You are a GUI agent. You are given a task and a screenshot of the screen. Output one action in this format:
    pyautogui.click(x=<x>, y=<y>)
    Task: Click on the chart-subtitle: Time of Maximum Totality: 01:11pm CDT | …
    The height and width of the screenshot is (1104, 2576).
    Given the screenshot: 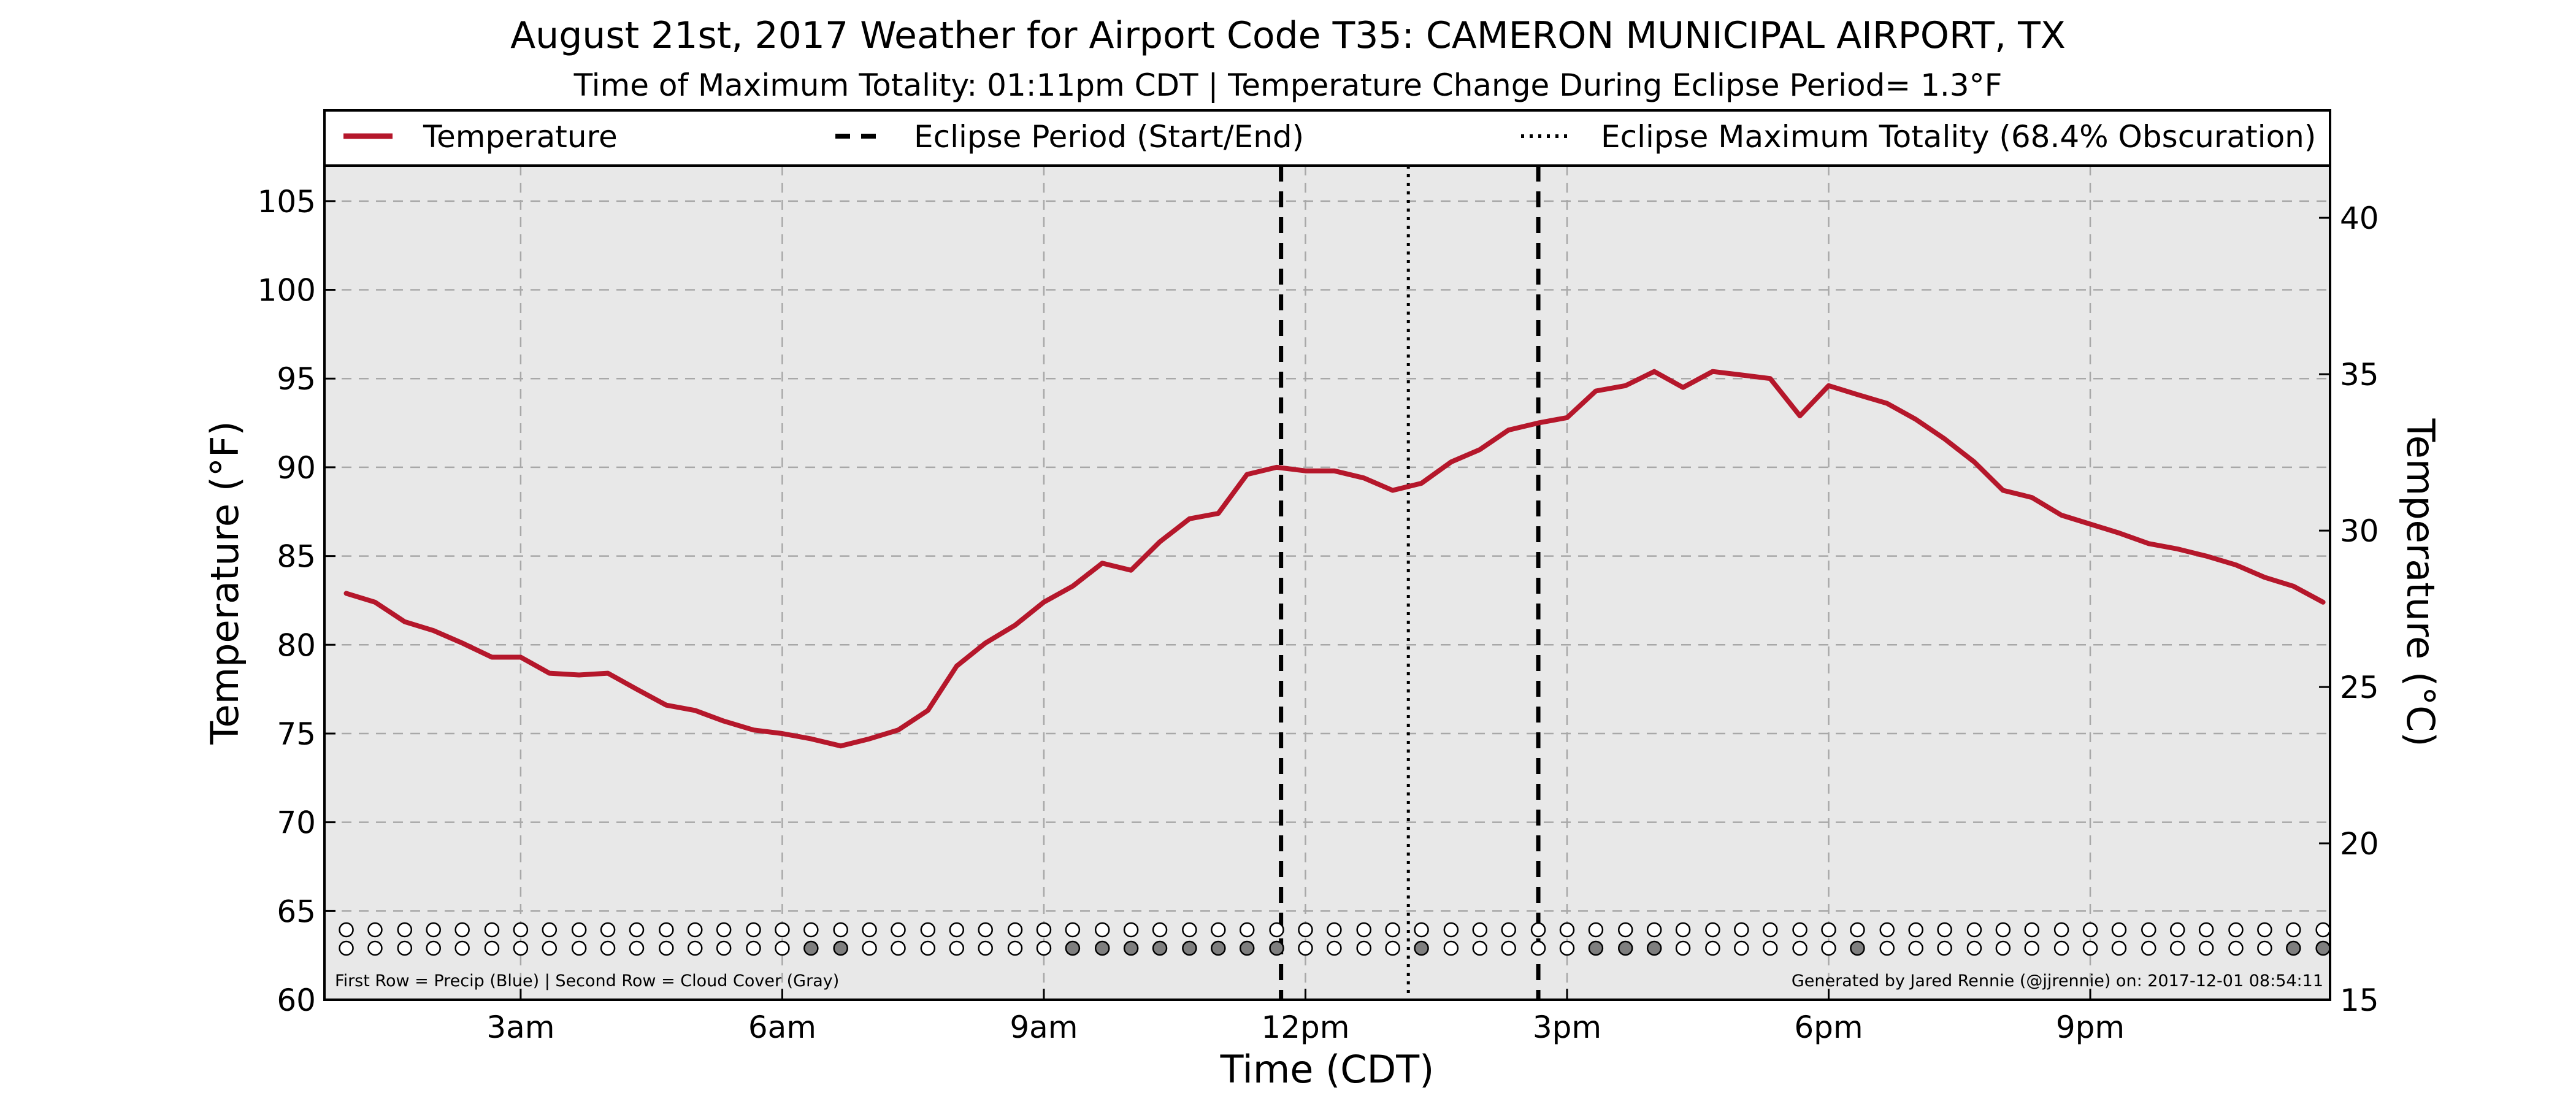 What is the action you would take?
    pyautogui.click(x=1288, y=85)
    